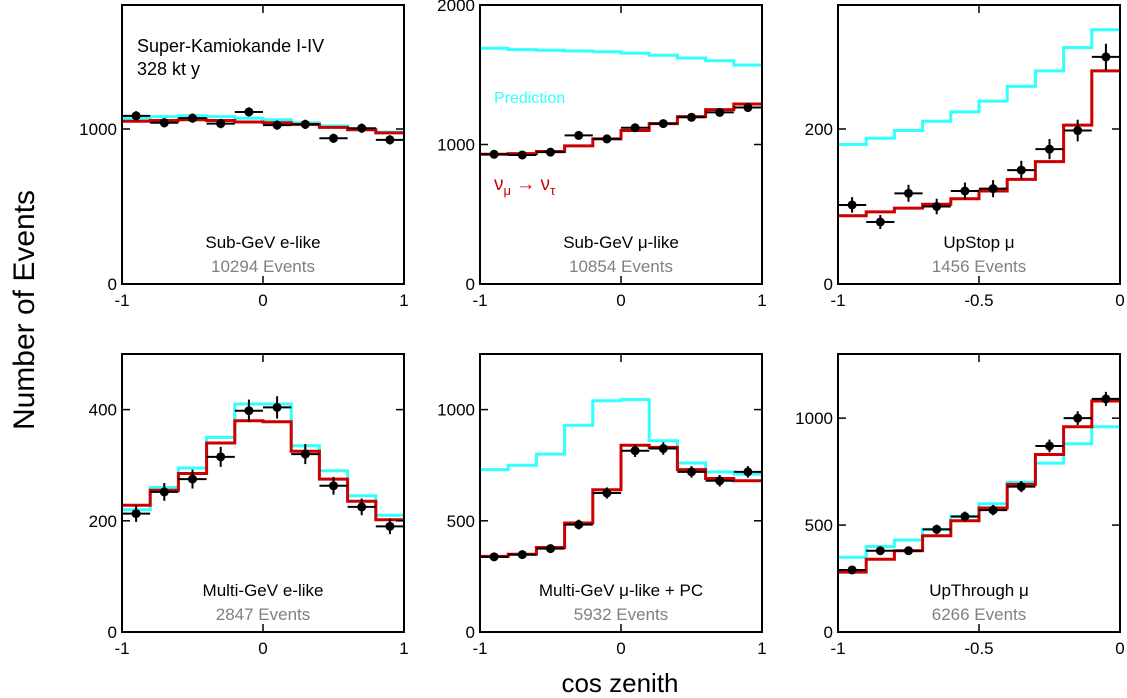 Image resolution: width=1127 pixels, height=698 pixels. What do you see at coordinates (979, 266) in the screenshot?
I see `panel-event-count: 1456 Events` at bounding box center [979, 266].